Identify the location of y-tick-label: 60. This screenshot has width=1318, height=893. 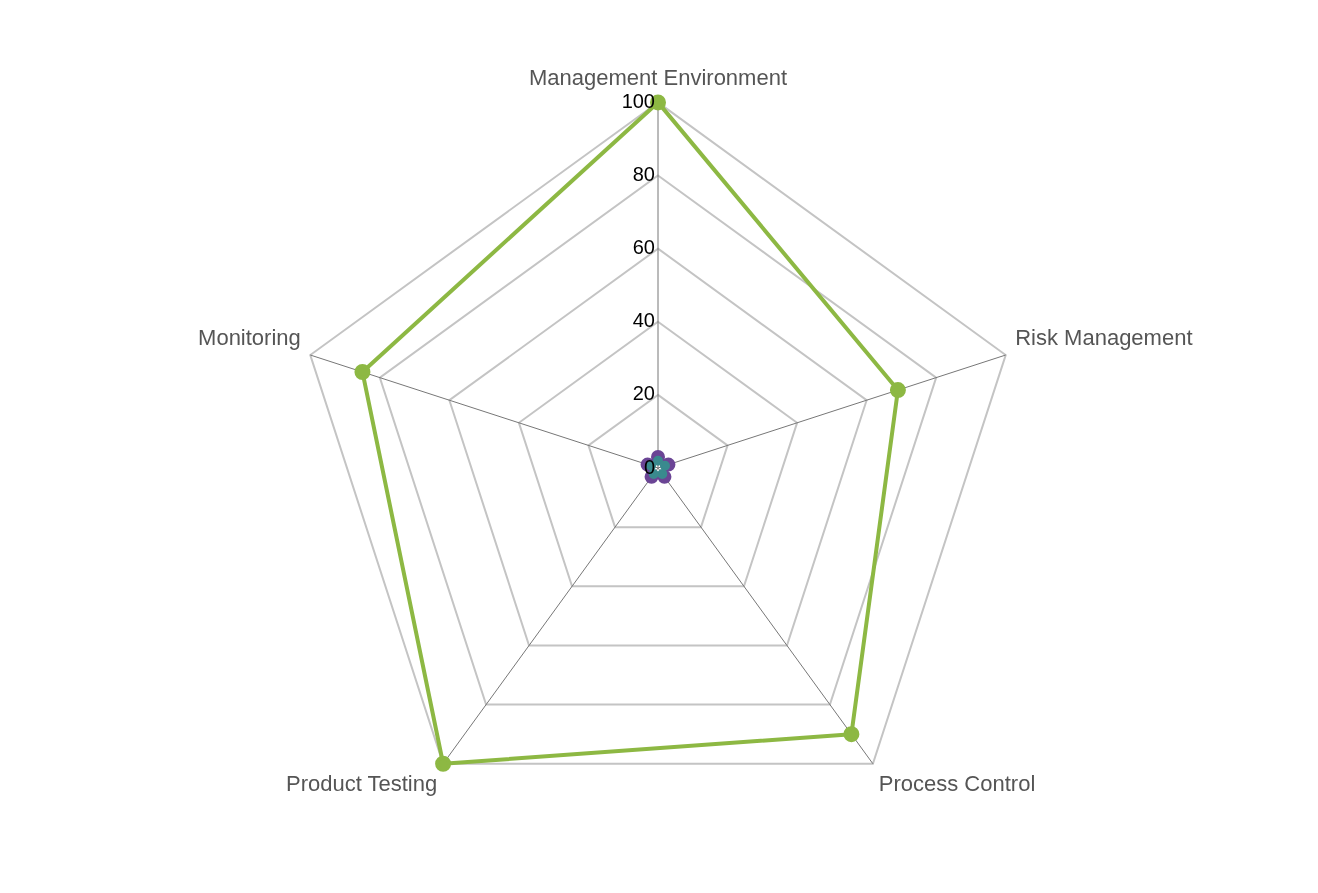
(643, 247).